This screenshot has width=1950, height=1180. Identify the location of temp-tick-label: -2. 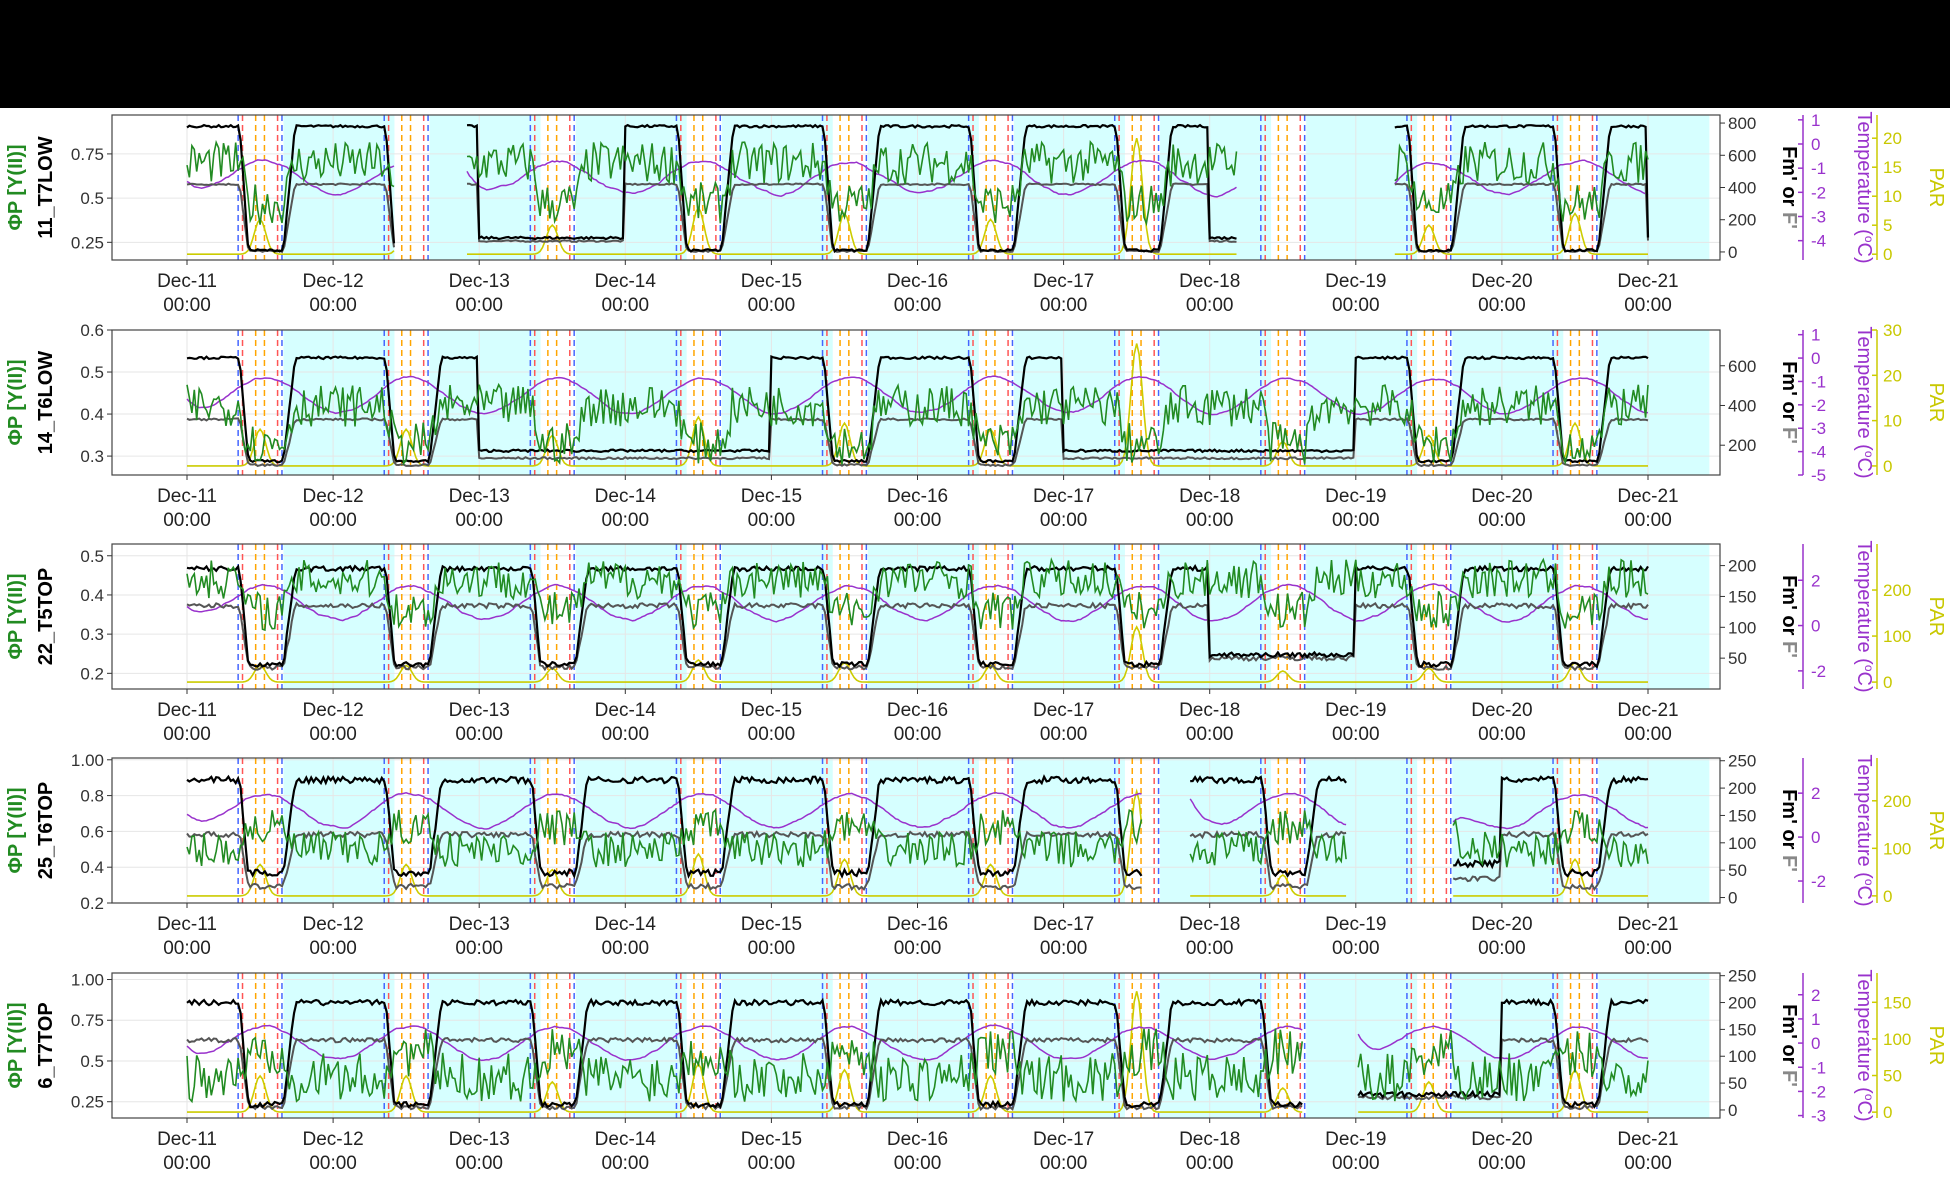
(1818, 192).